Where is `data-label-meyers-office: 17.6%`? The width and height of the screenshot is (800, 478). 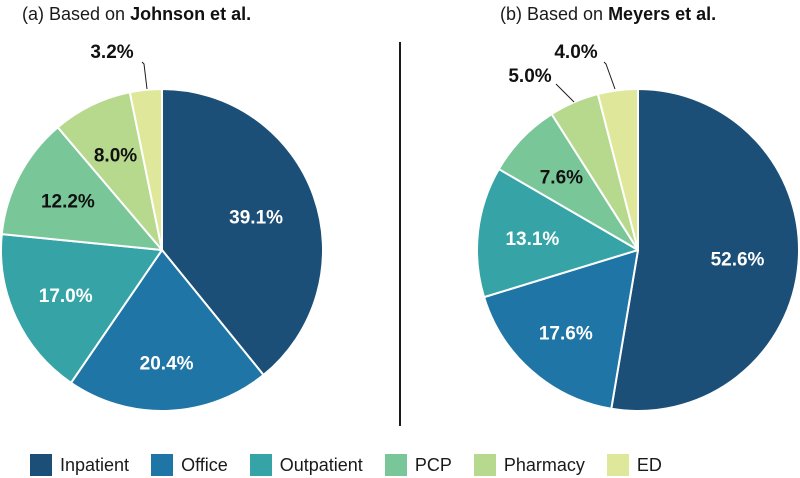 data-label-meyers-office: 17.6% is located at coordinates (566, 333).